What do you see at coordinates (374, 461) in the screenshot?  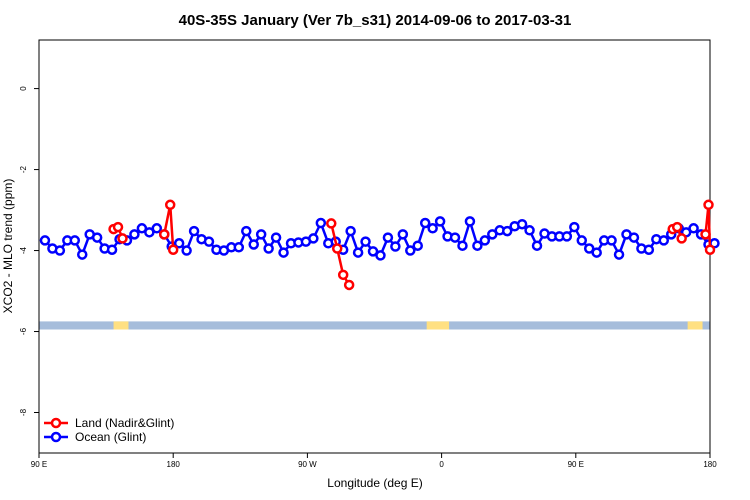 I see `x-axis: 90 E 180 90 W 0 90 E 180` at bounding box center [374, 461].